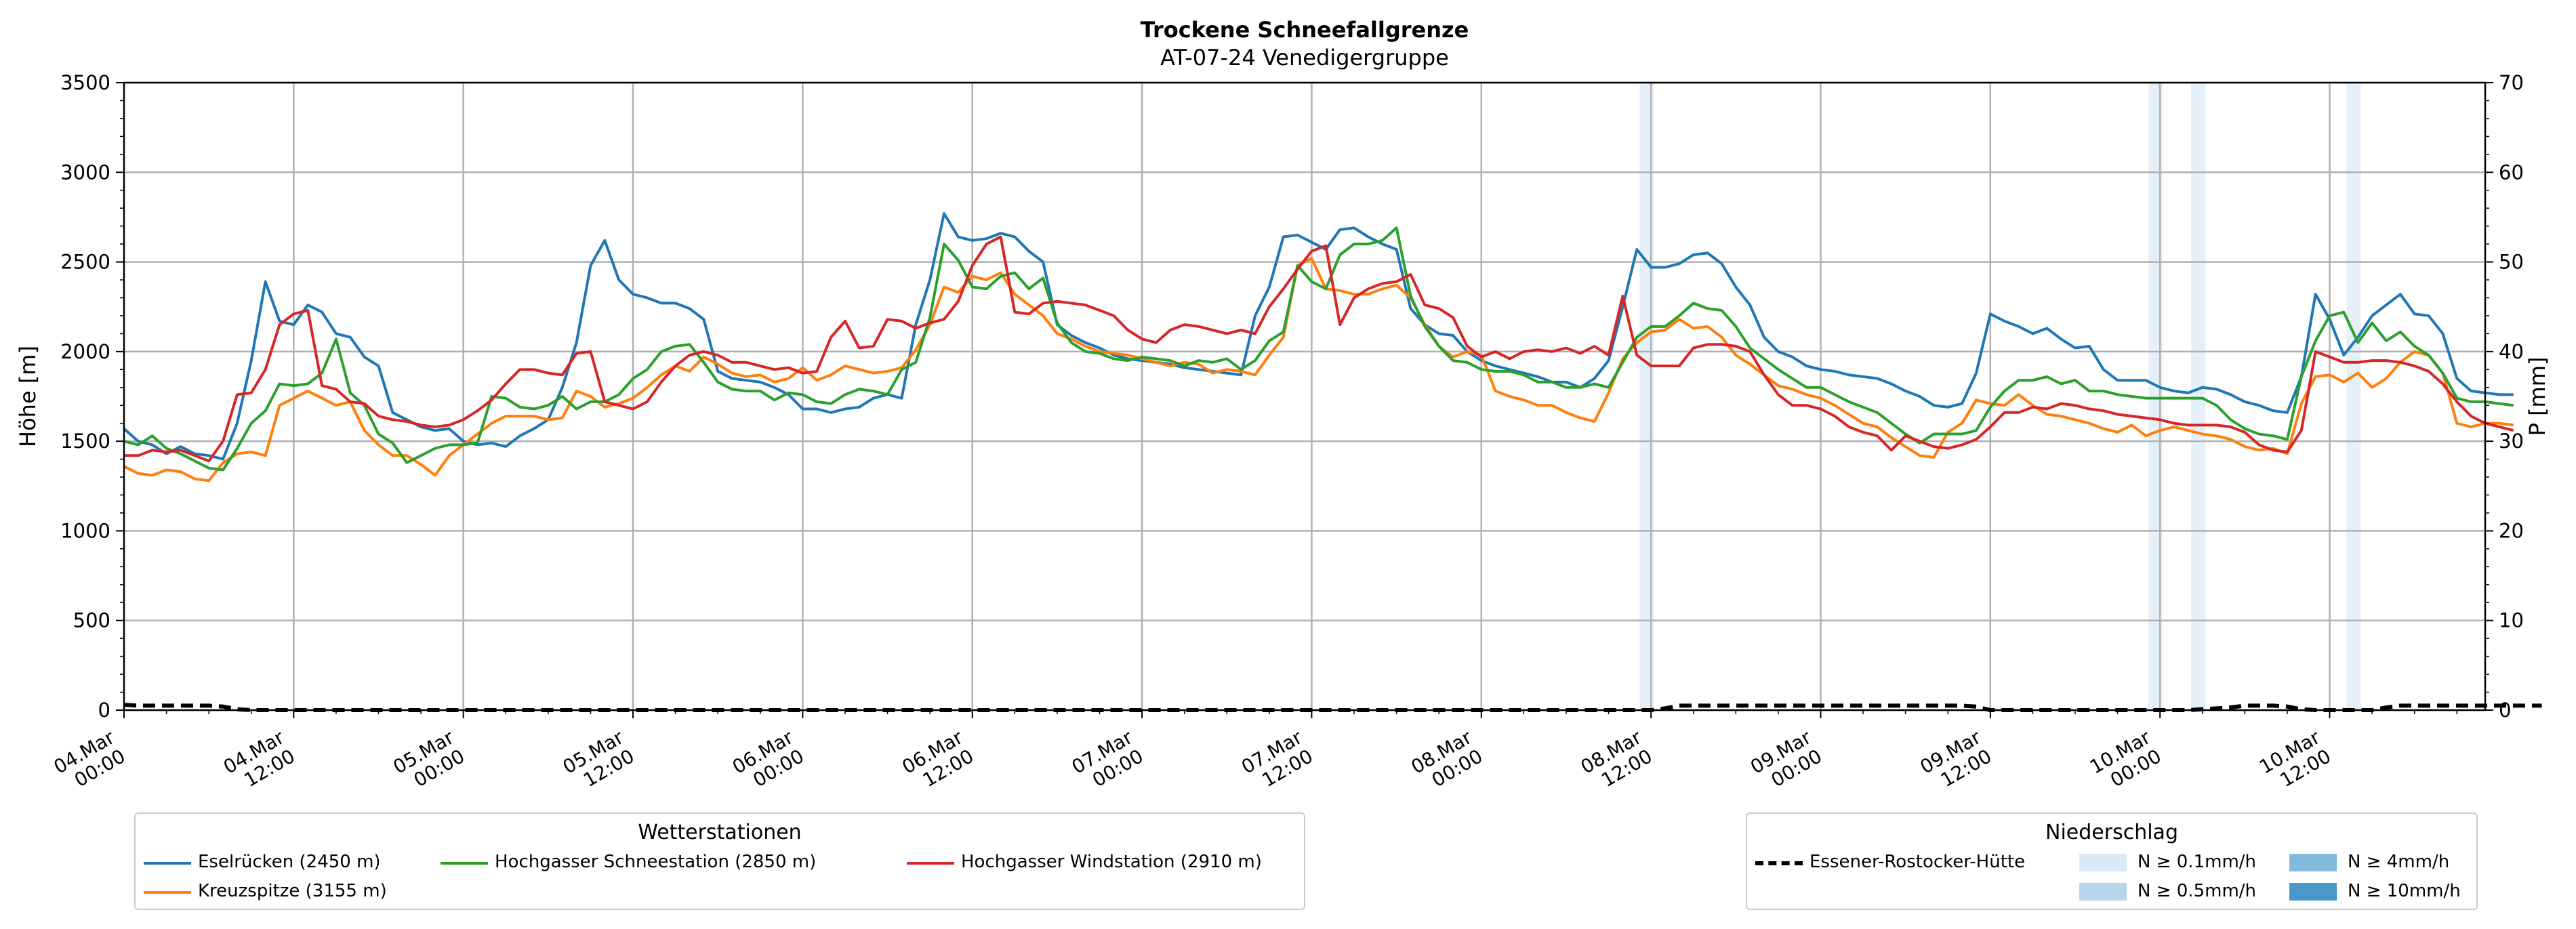  Describe the element at coordinates (167, 892) in the screenshot. I see `legend-line-kreuzspitze` at that location.